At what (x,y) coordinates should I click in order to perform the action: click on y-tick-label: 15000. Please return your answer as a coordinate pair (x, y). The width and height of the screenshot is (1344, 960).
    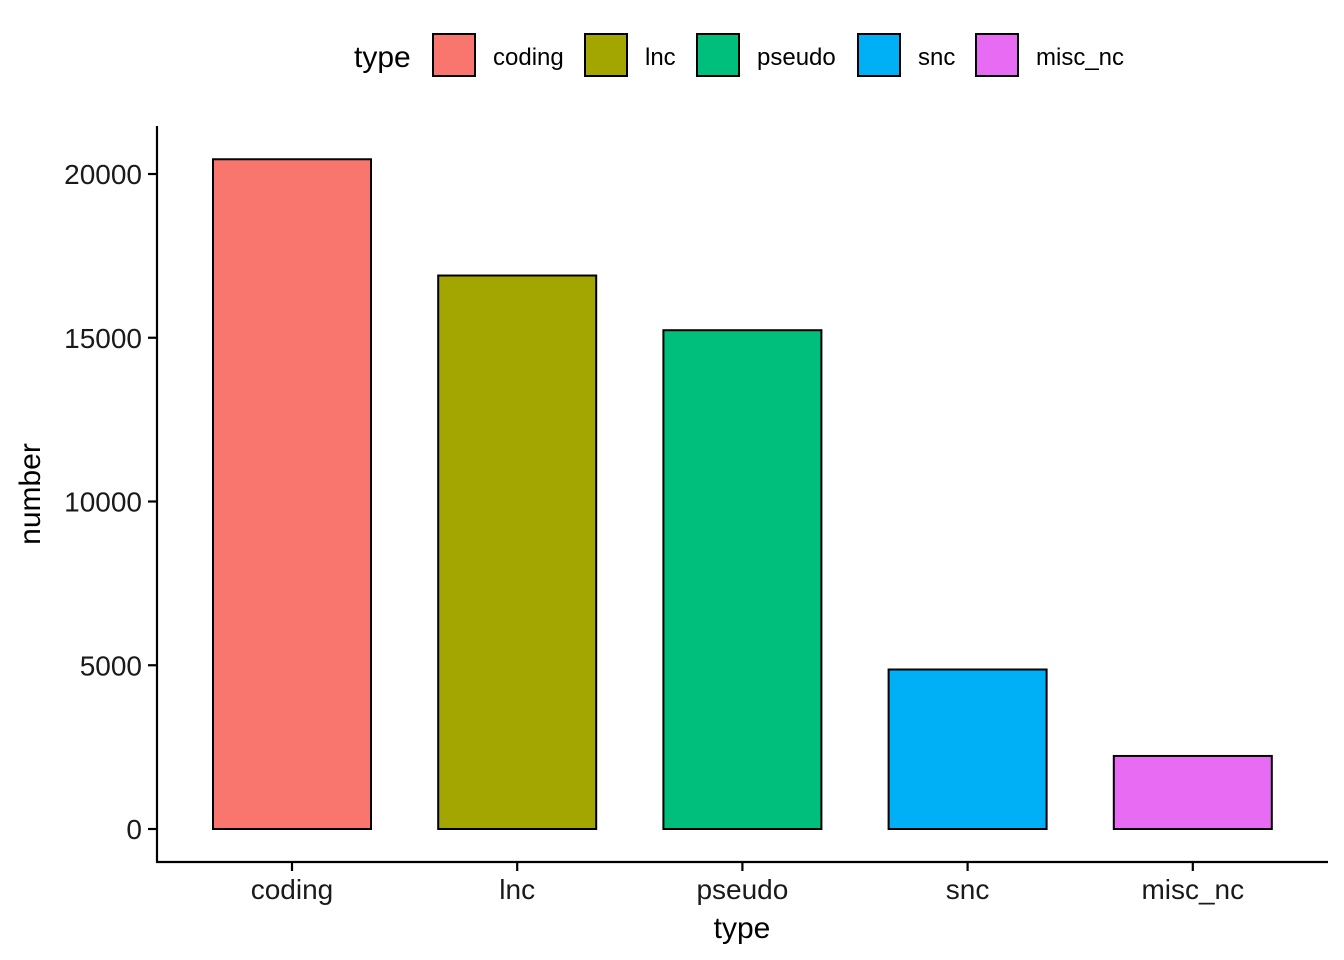
    Looking at the image, I should click on (103, 338).